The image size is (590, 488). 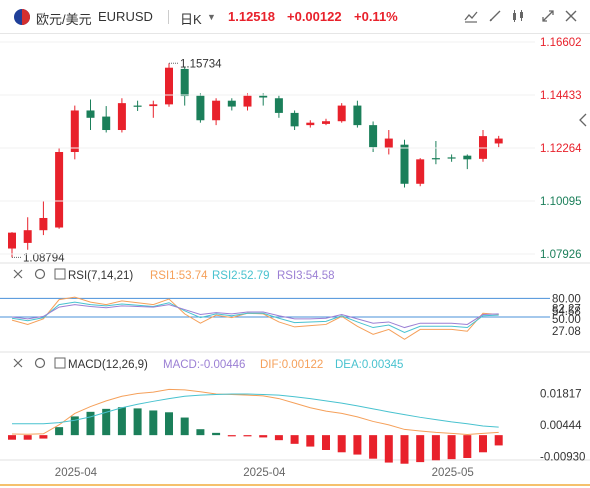 I want to click on macd-dea-line, so click(x=255, y=410).